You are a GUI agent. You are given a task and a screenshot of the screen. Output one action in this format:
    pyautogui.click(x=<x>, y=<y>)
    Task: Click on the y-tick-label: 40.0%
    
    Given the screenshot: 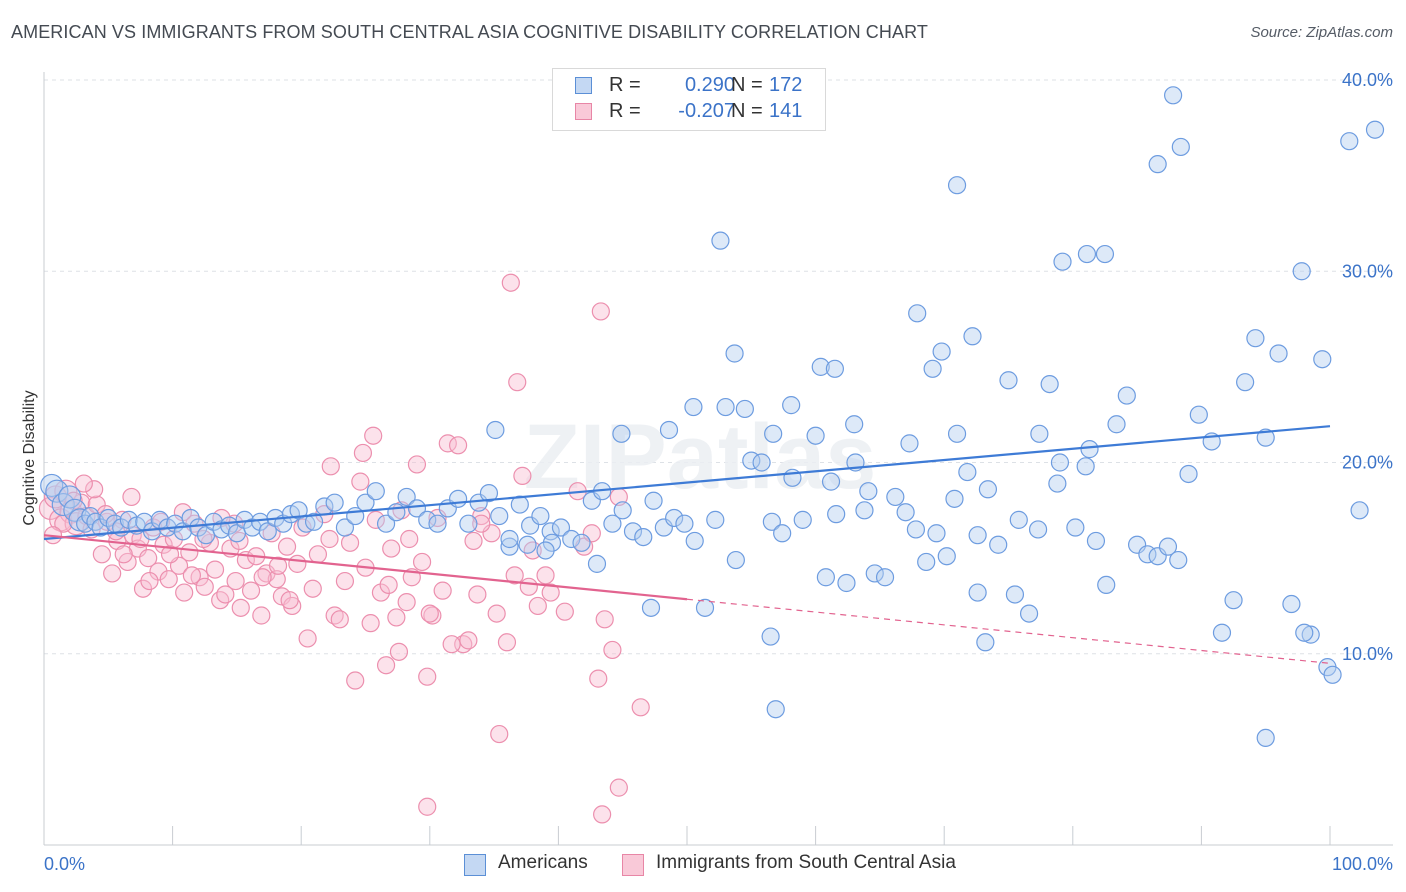 What is the action you would take?
    pyautogui.click(x=1367, y=80)
    